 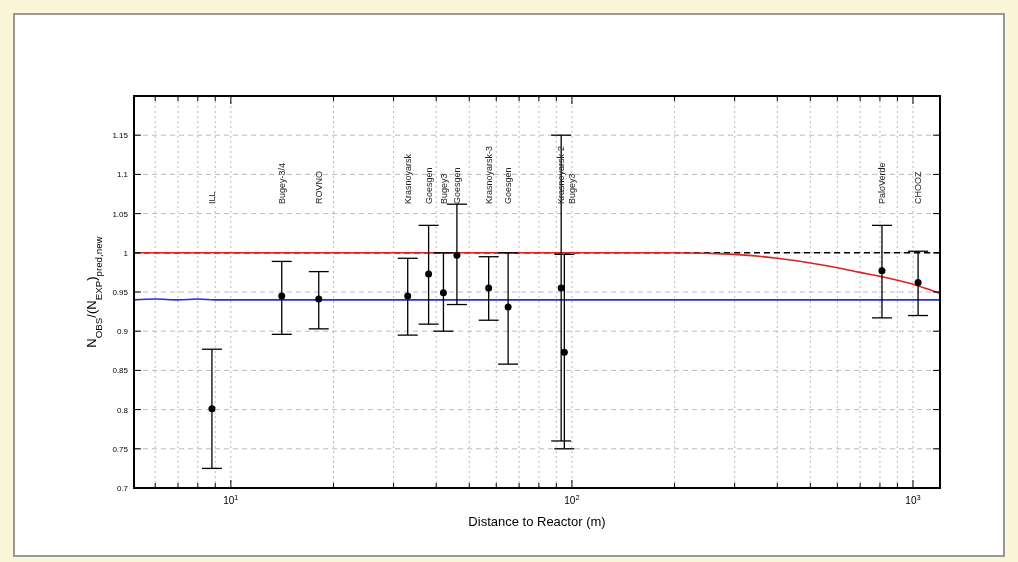 I want to click on y-tick-label: 1.15, so click(x=120, y=136).